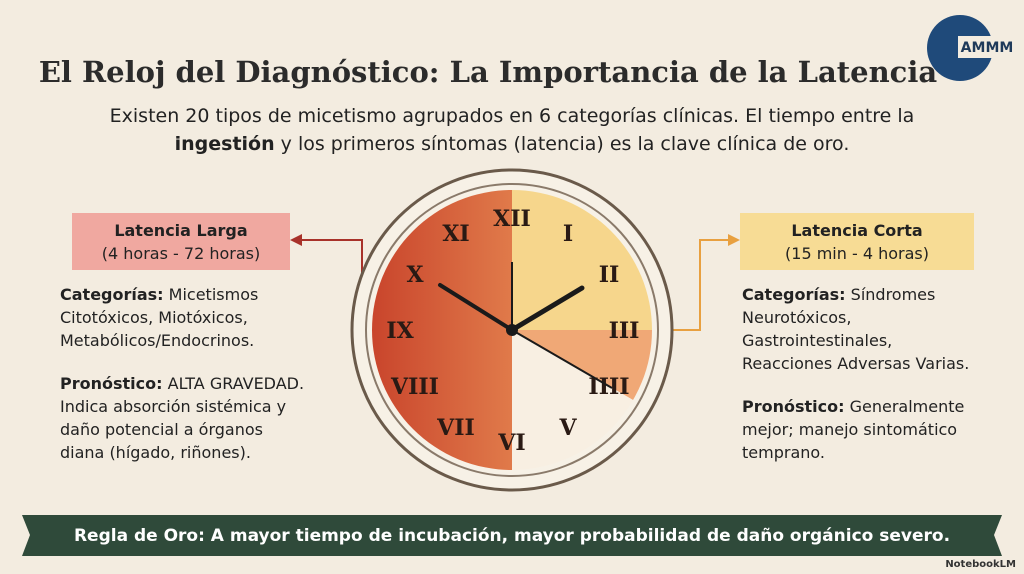 This screenshot has height=574, width=1024. I want to click on text: Síndromes, so click(891, 294).